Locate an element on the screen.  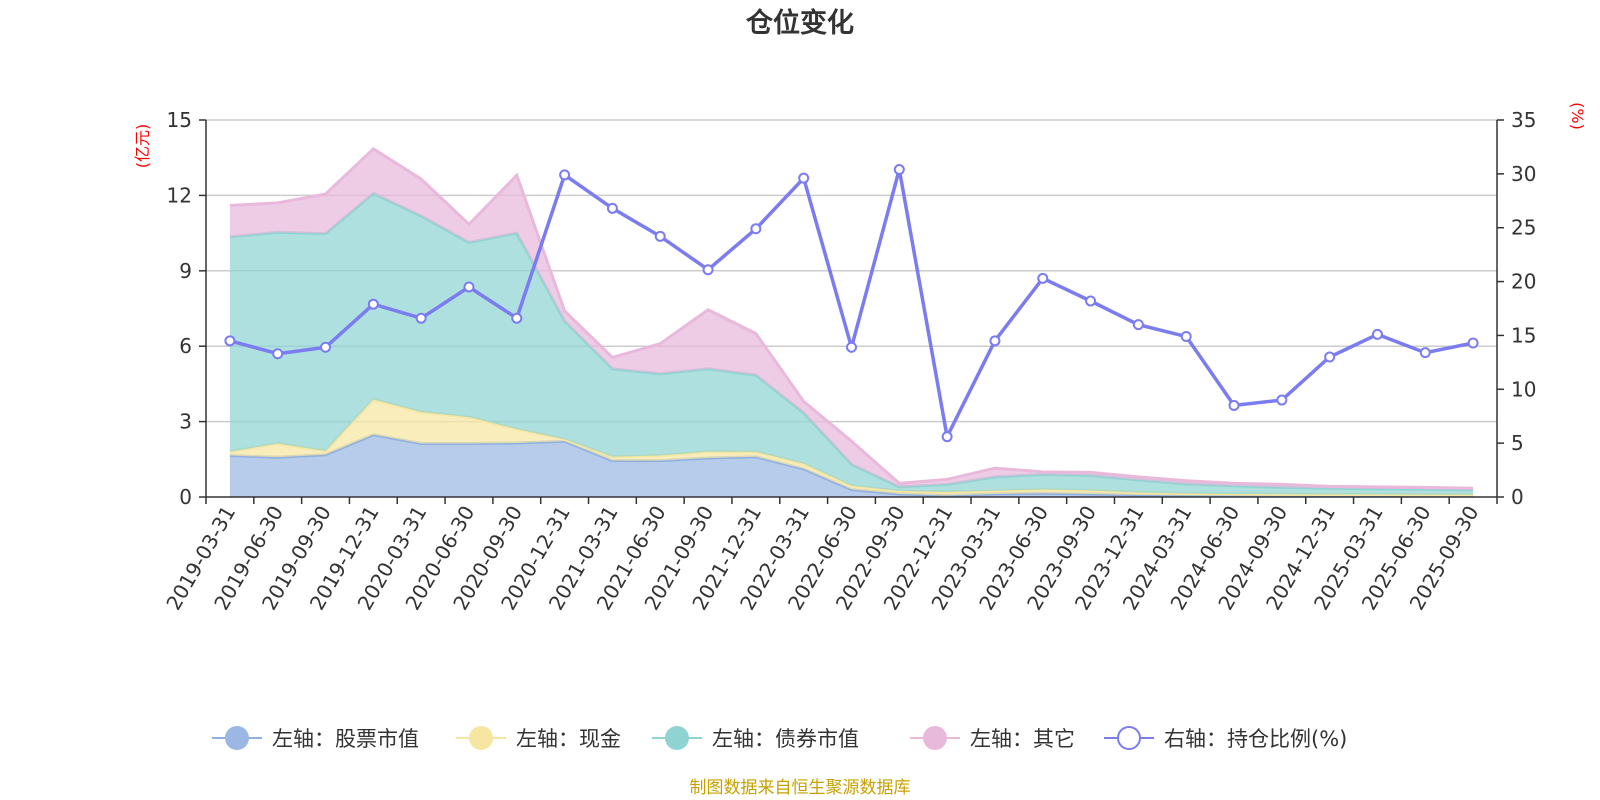
legend-item-5: 右轴：持仓比例(%) is located at coordinates (1225, 738).